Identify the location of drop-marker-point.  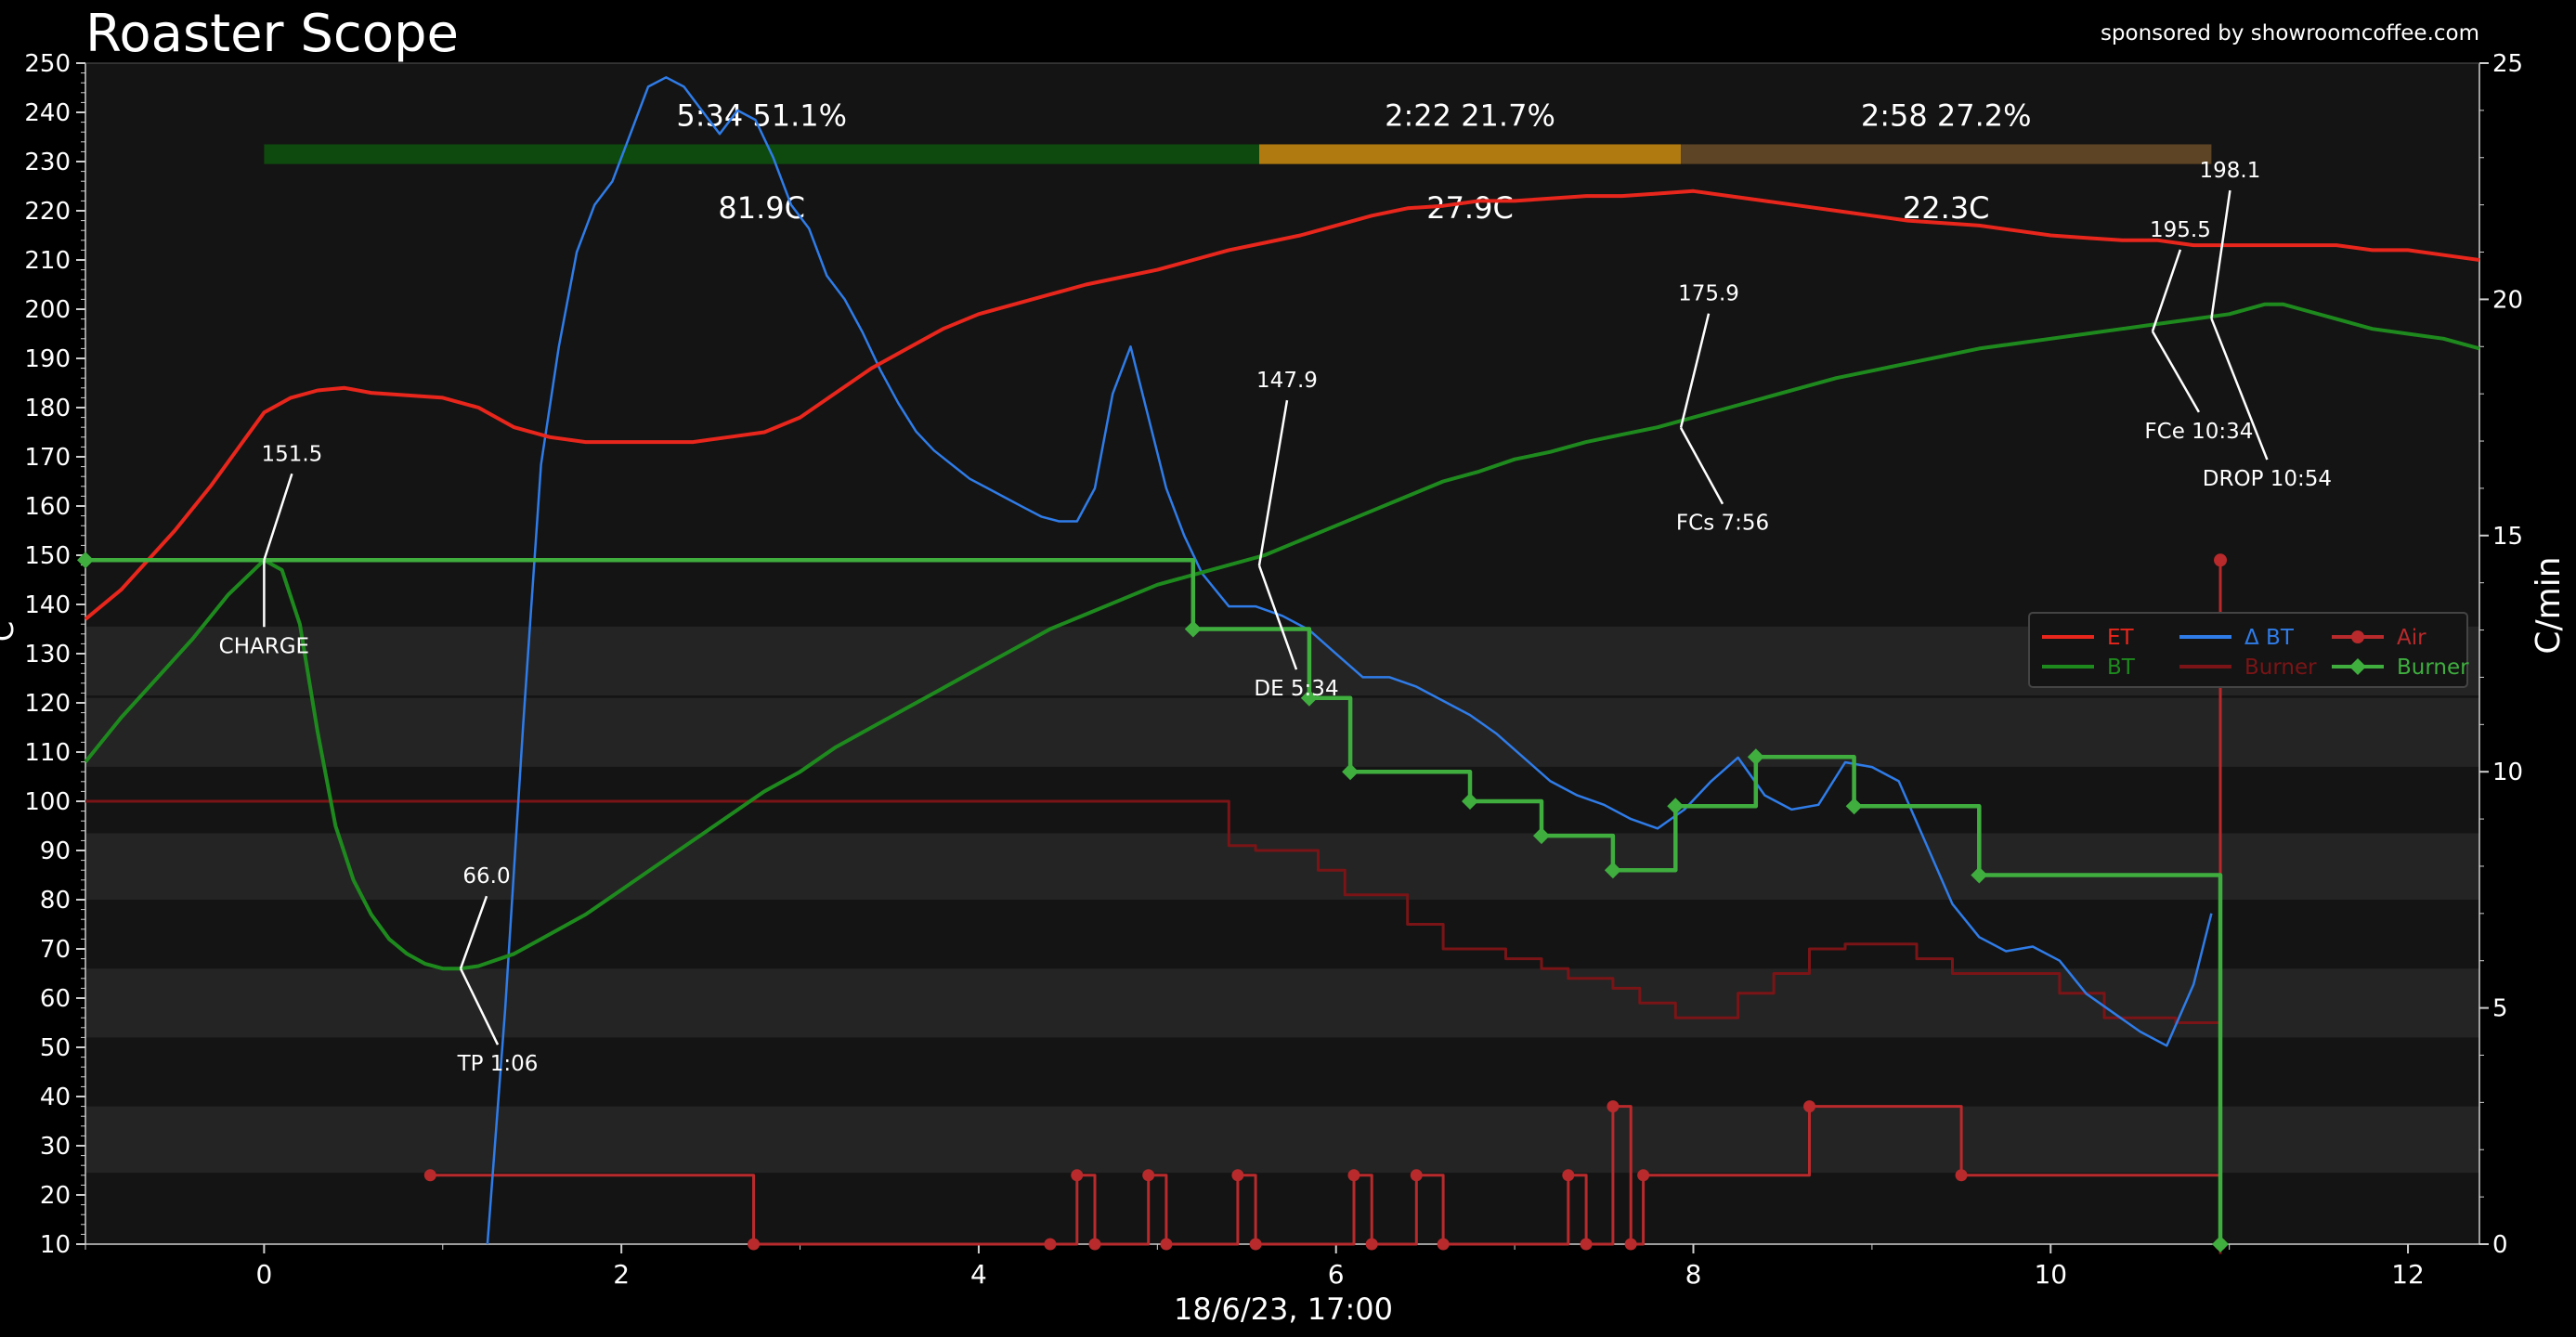
(2221, 560).